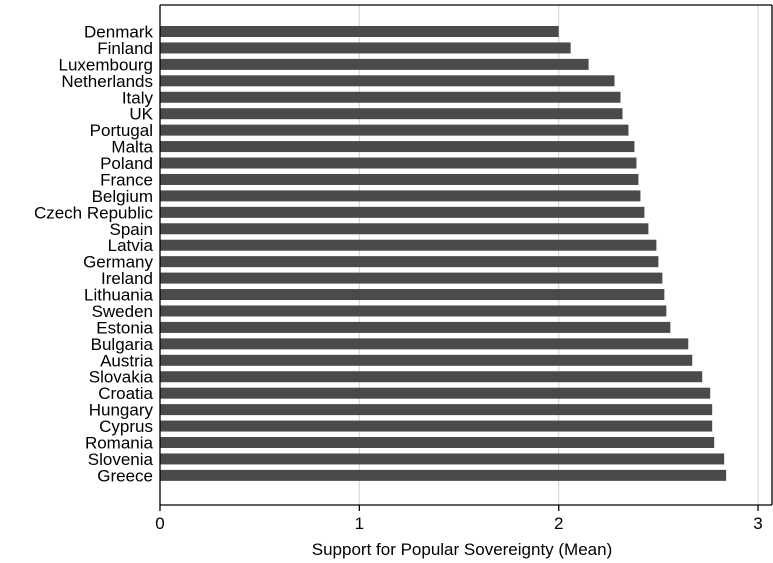 This screenshot has width=773, height=563. I want to click on category-label: Finland, so click(125, 48).